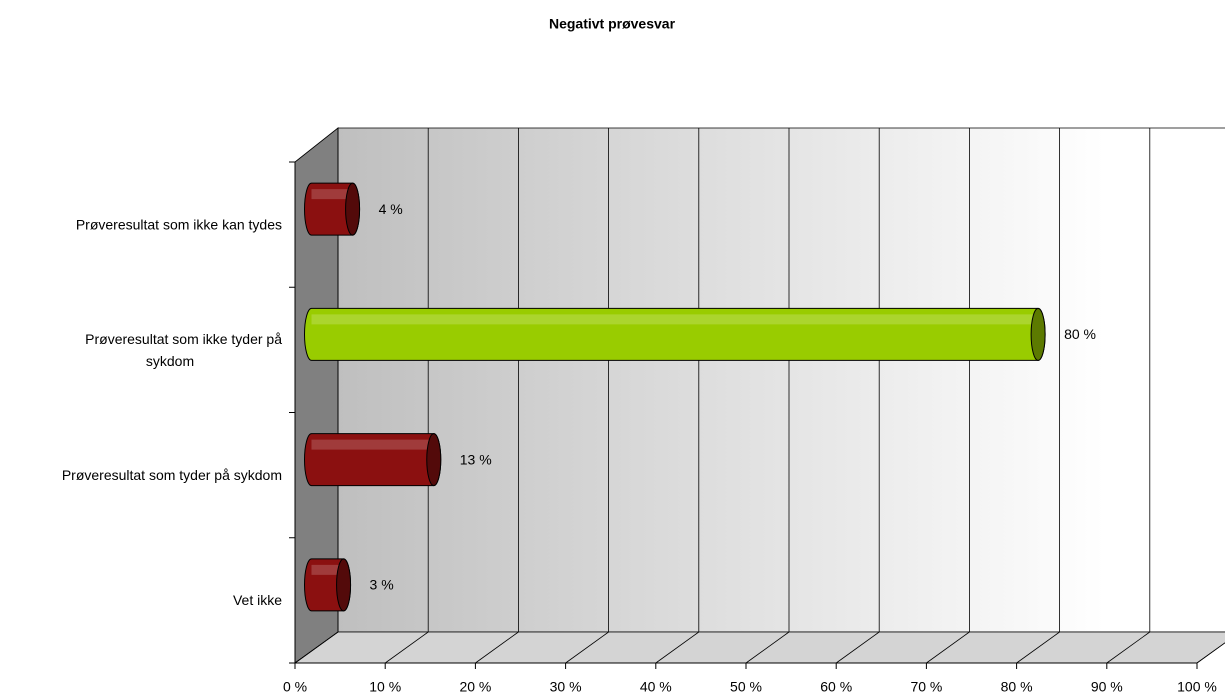 The width and height of the screenshot is (1225, 697). Describe the element at coordinates (391, 209) in the screenshot. I see `value-label: 4 %` at that location.